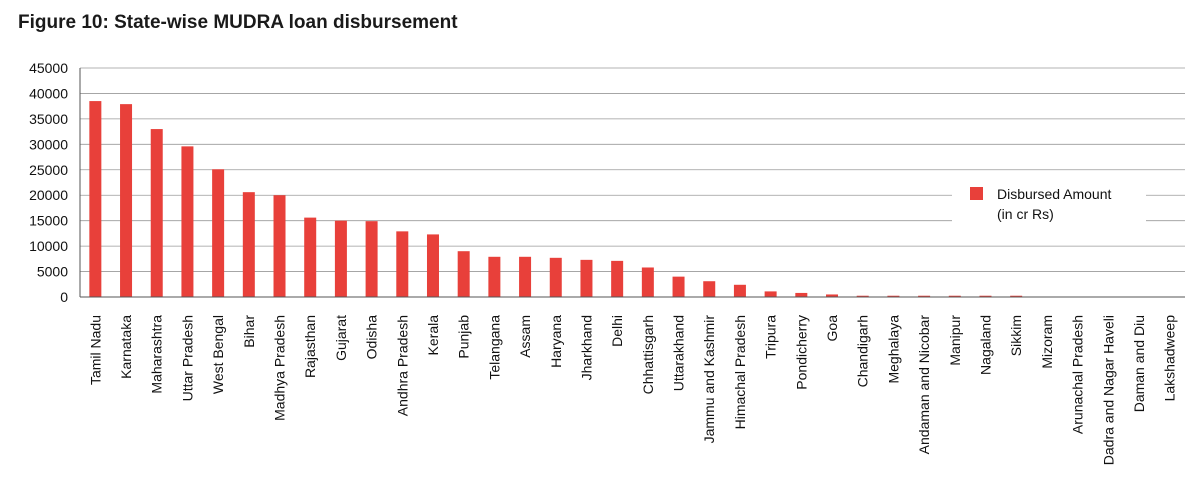  Describe the element at coordinates (863, 351) in the screenshot. I see `x-tick-label: Chandigarh` at that location.